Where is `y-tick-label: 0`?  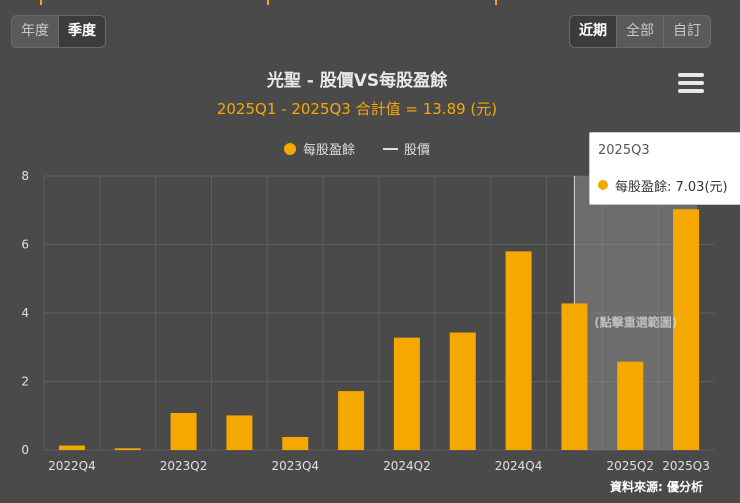
y-tick-label: 0 is located at coordinates (25, 450).